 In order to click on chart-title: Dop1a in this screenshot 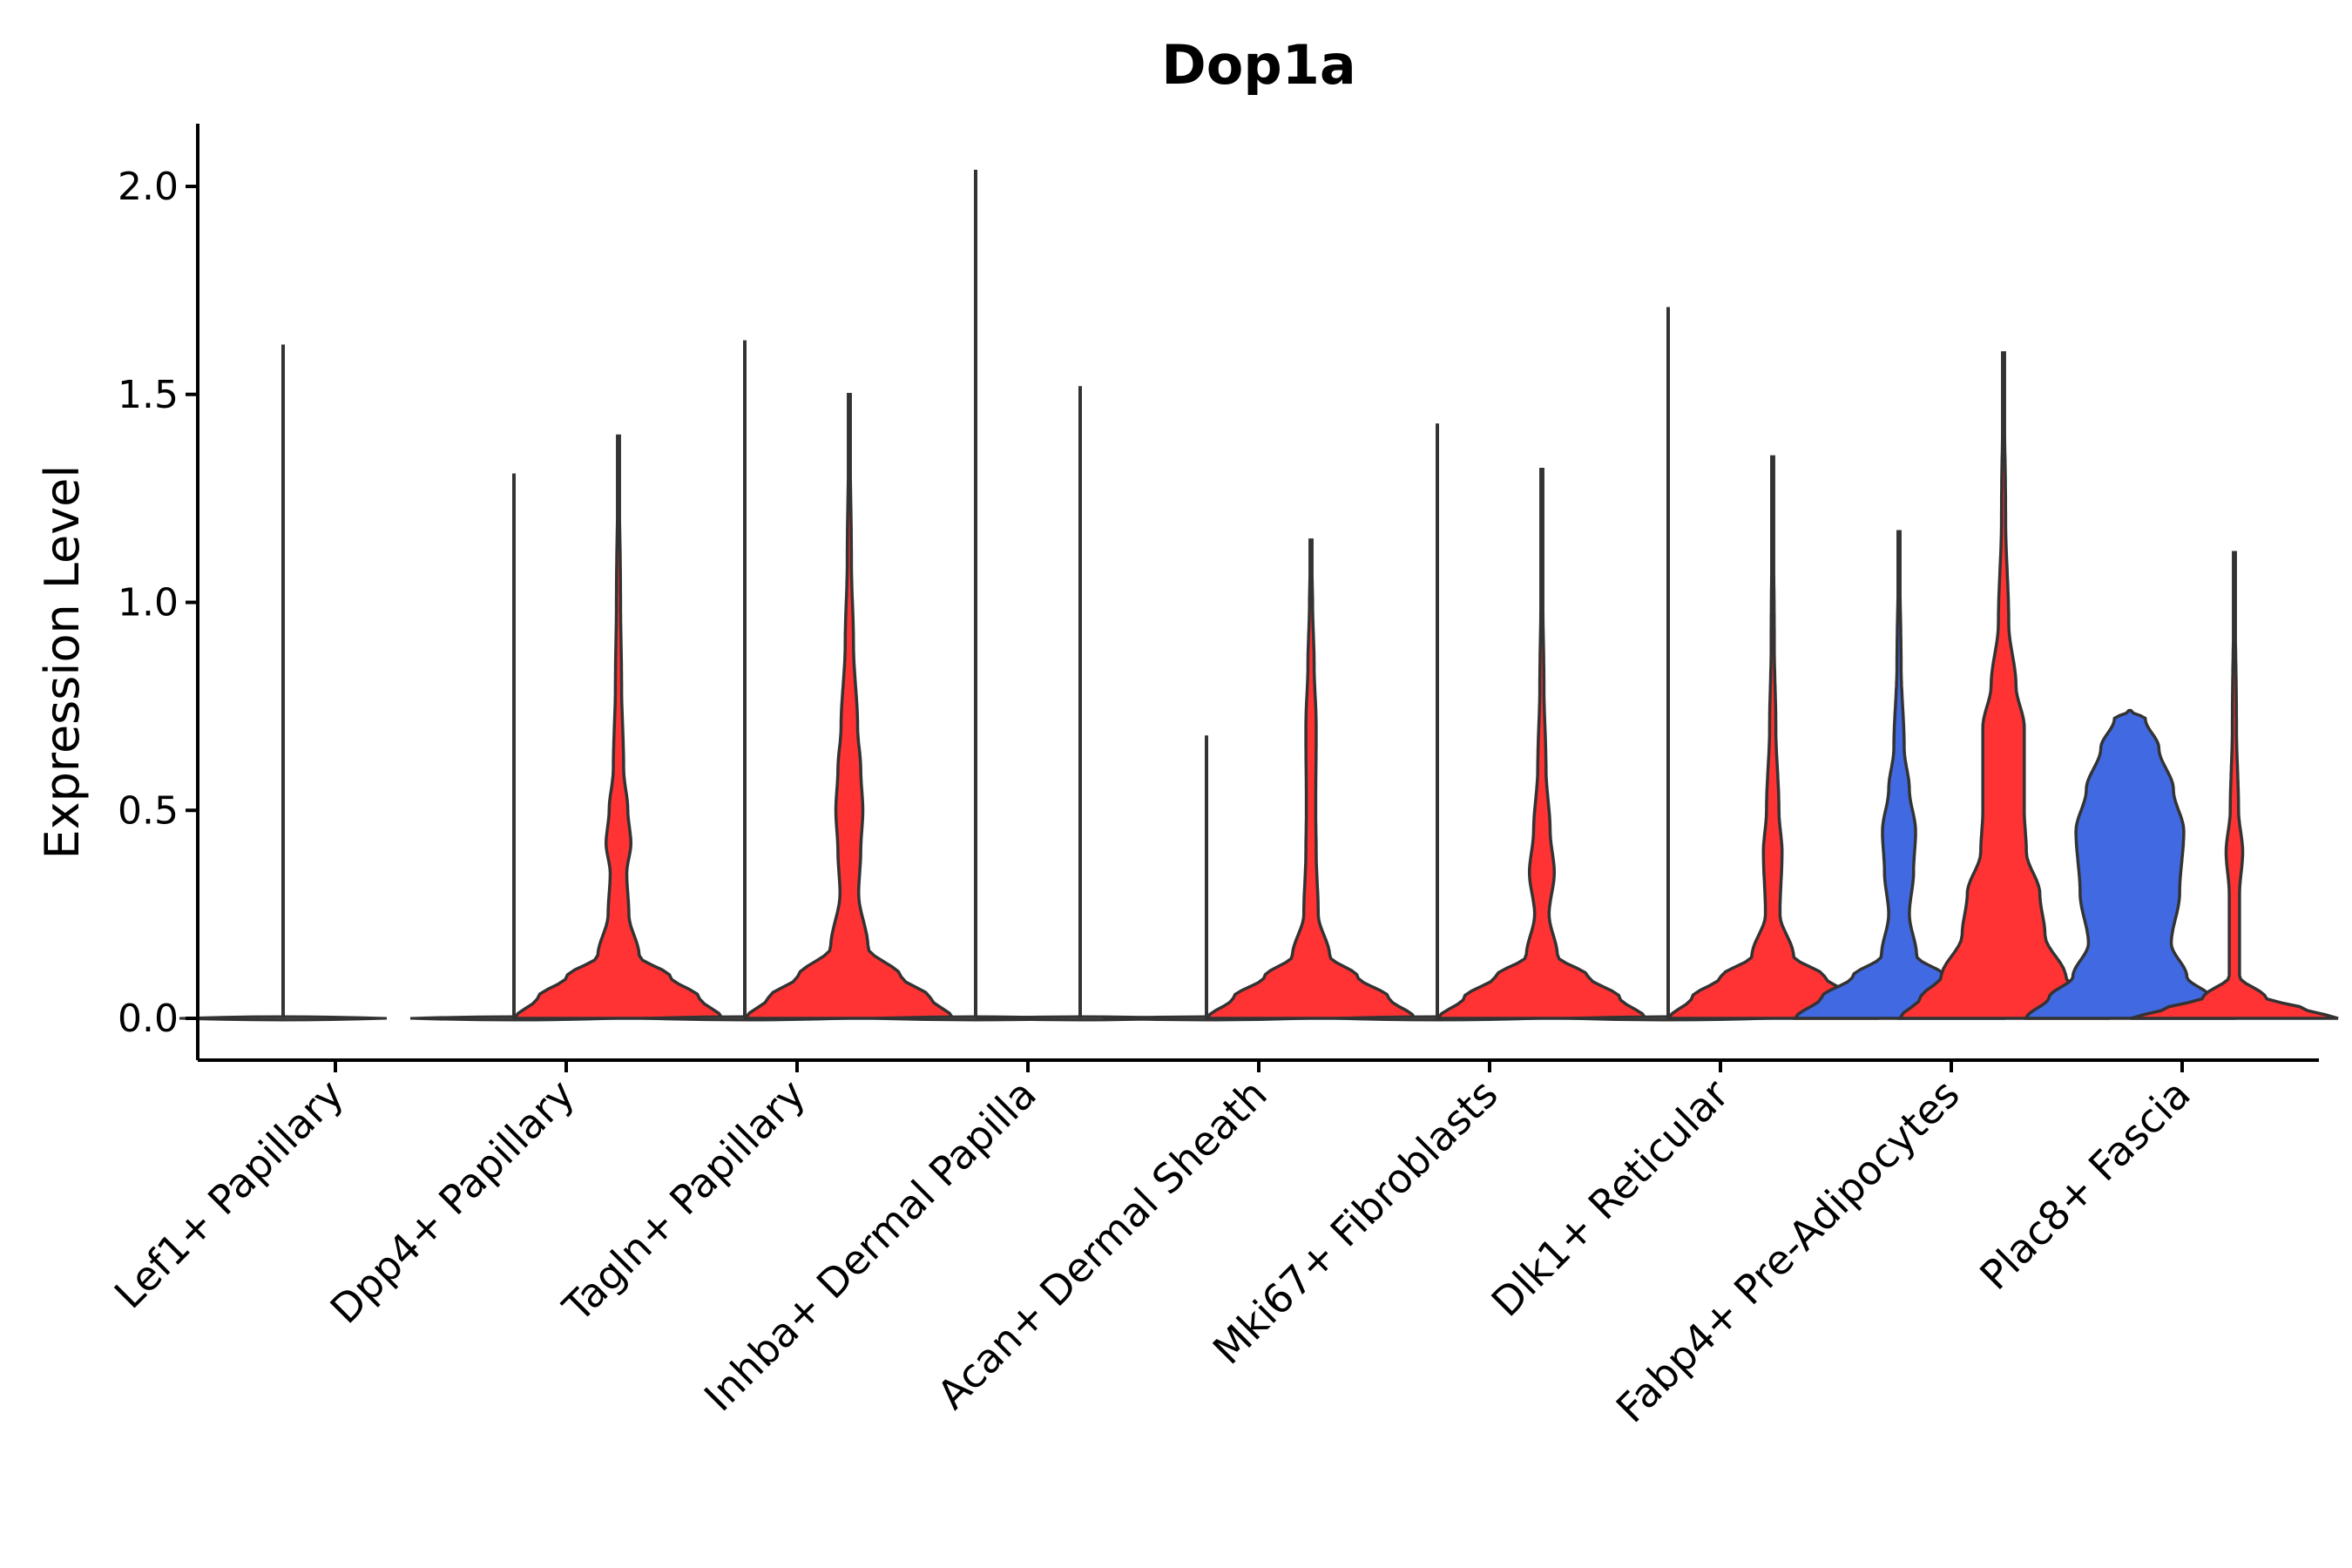, I will do `click(1258, 65)`.